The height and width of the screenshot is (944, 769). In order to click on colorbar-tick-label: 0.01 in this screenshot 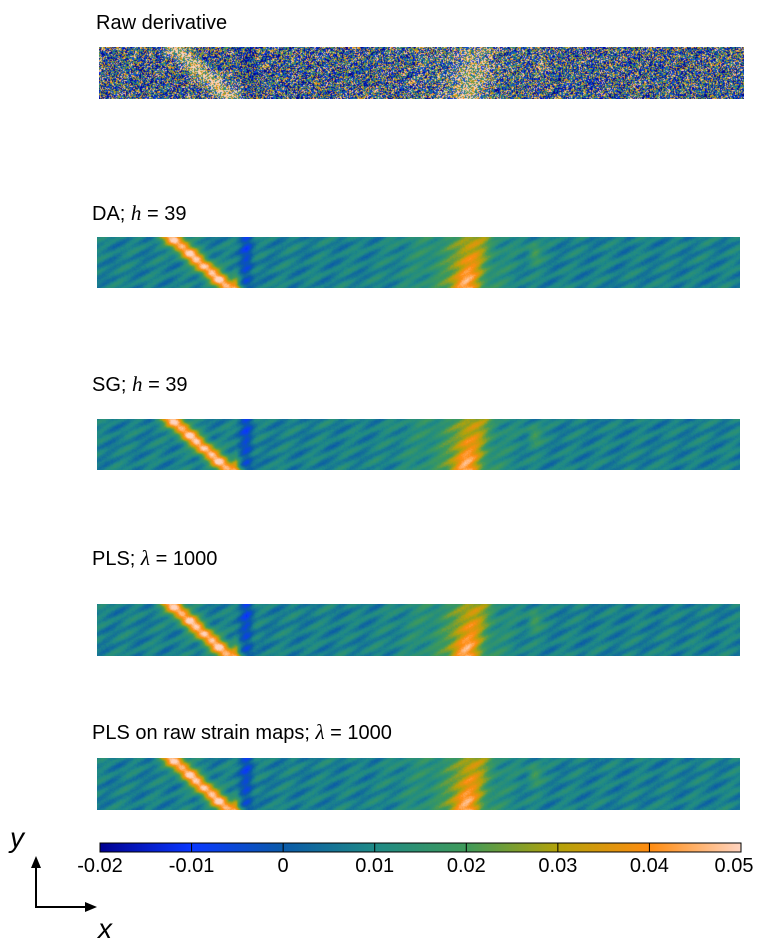, I will do `click(375, 866)`.